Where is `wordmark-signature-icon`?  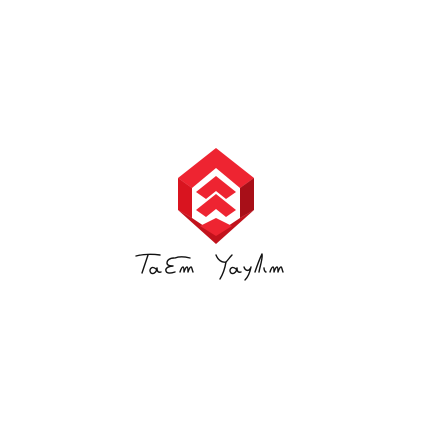 wordmark-signature-icon is located at coordinates (209, 267).